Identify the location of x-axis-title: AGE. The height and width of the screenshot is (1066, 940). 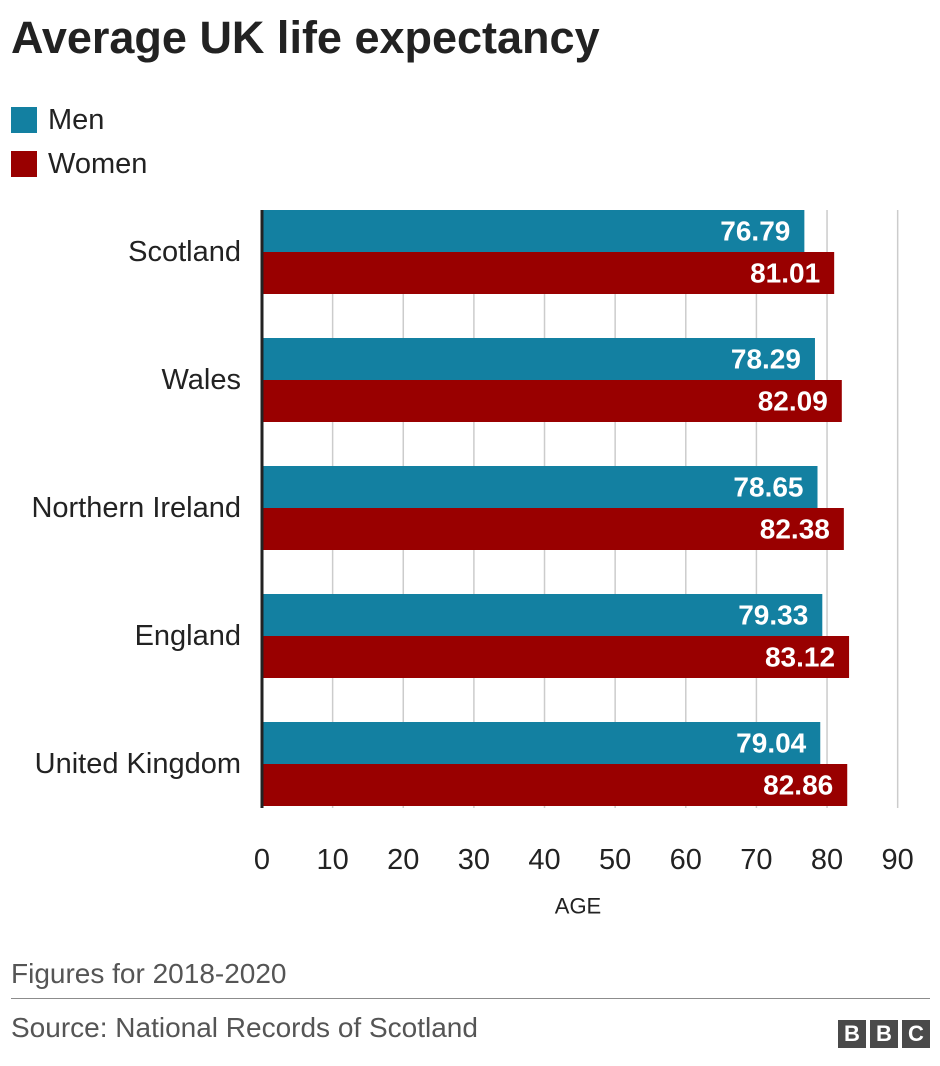
(578, 906).